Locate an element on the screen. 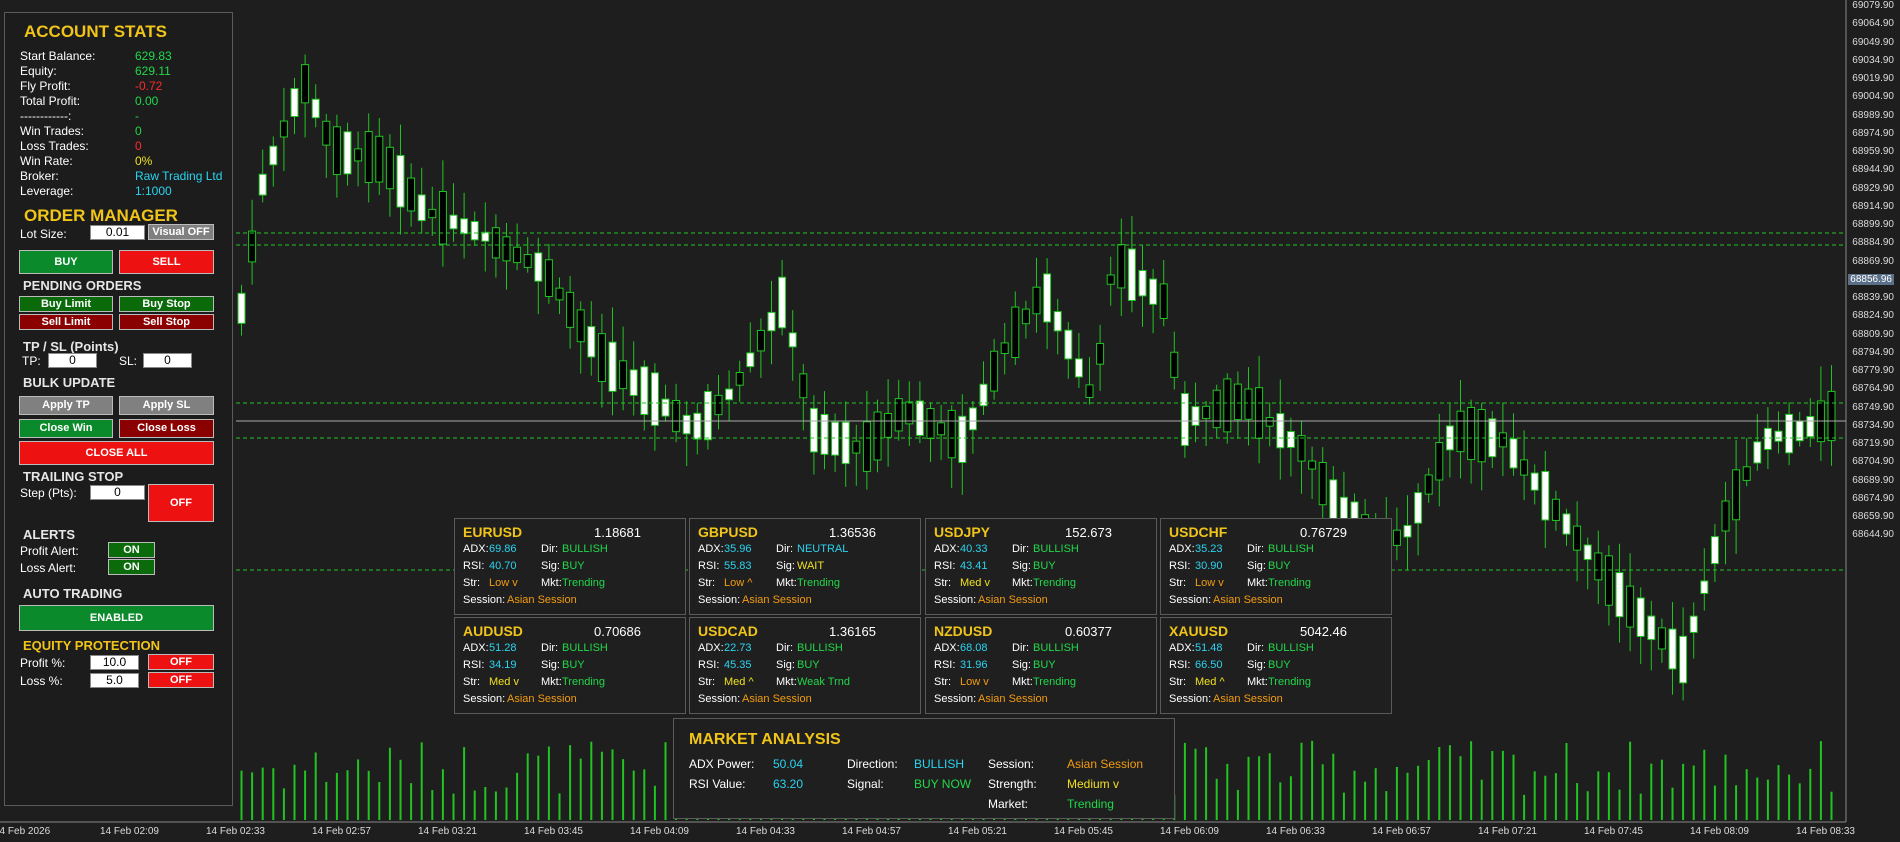 The height and width of the screenshot is (842, 1900). price-tick: 68794.90 is located at coordinates (1873, 352).